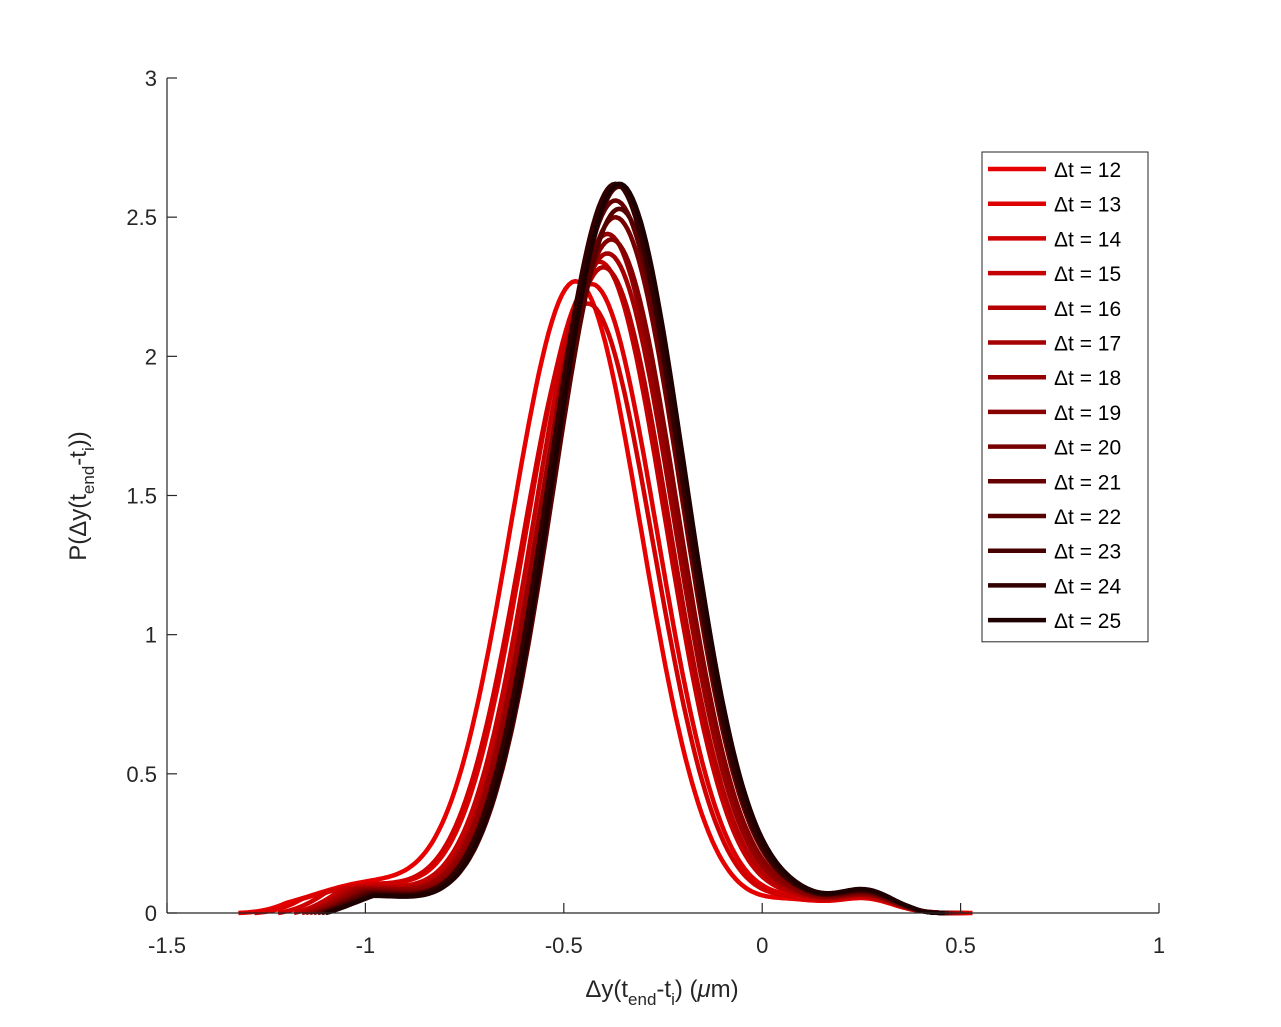 Image resolution: width=1281 pixels, height=1027 pixels. What do you see at coordinates (1087, 621) in the screenshot?
I see `legend-label: Δt = 25` at bounding box center [1087, 621].